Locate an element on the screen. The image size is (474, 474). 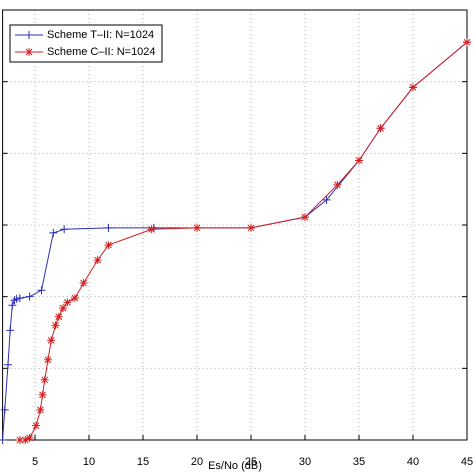
x-tick-label: 10 is located at coordinates (89, 462).